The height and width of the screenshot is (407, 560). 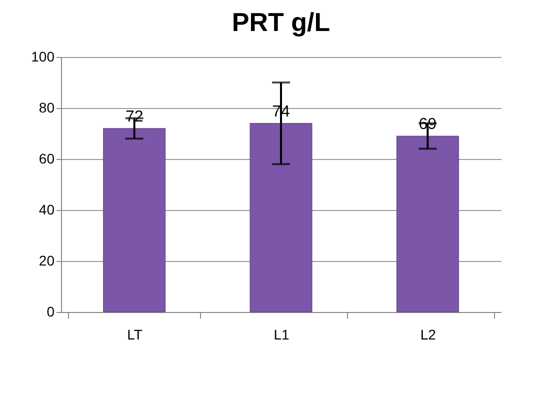 What do you see at coordinates (135, 334) in the screenshot?
I see `x-tick-label: LT` at bounding box center [135, 334].